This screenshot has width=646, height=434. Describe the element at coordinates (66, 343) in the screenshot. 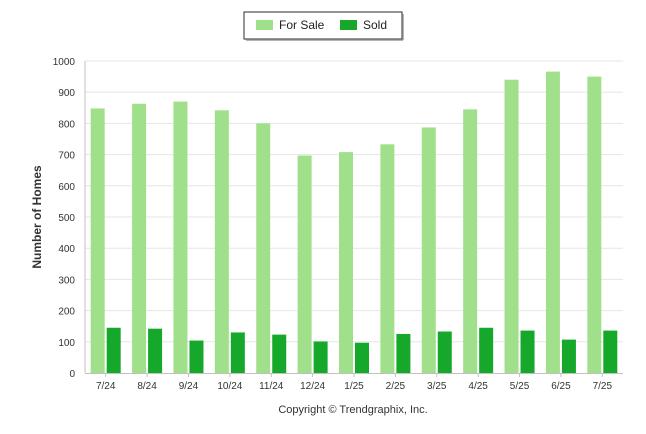

I see `y-tick-label: 100` at that location.